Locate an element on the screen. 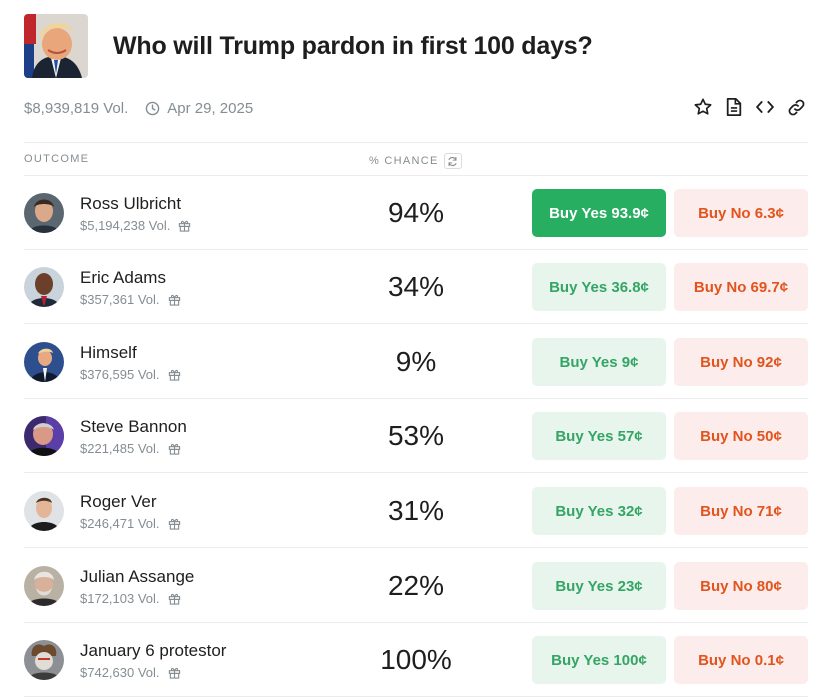  outcome-chance: 9% is located at coordinates (416, 361).